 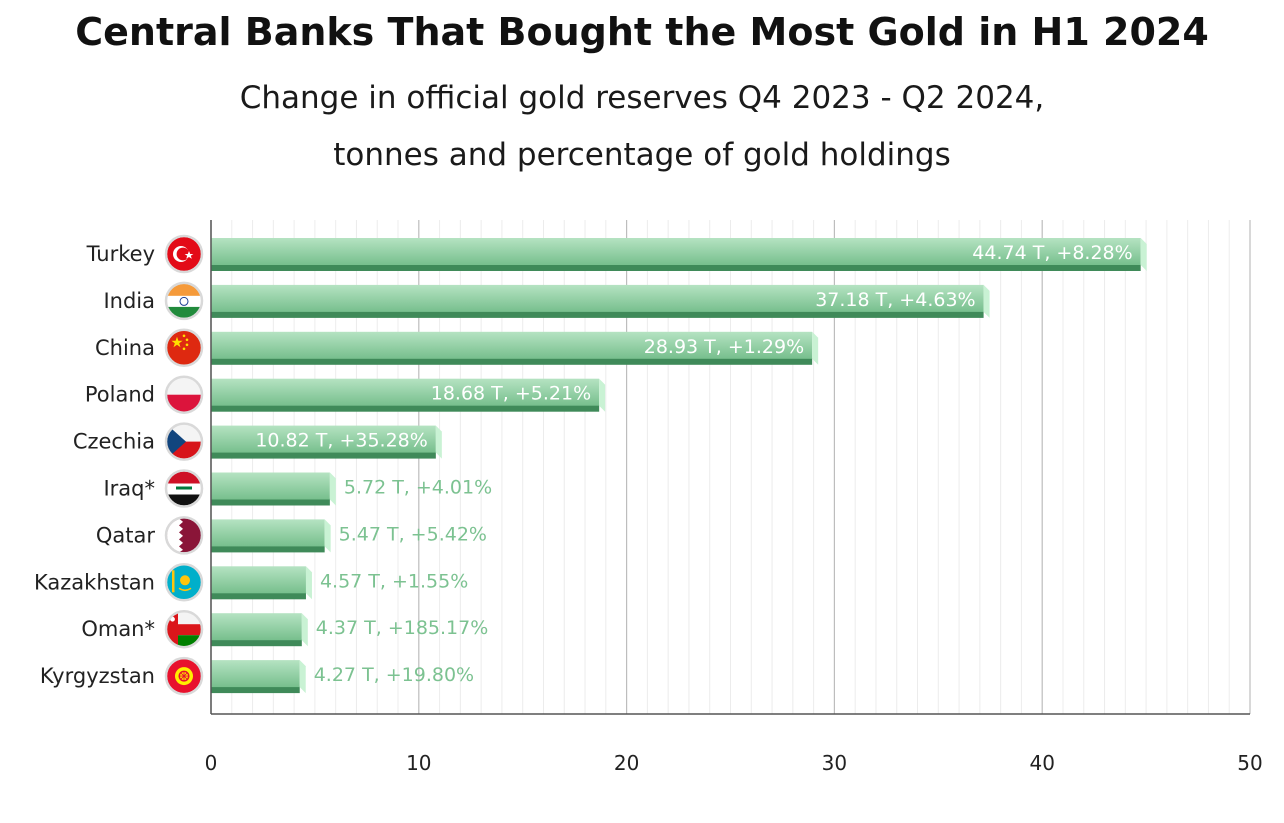 I want to click on category-label: India, so click(x=129, y=301).